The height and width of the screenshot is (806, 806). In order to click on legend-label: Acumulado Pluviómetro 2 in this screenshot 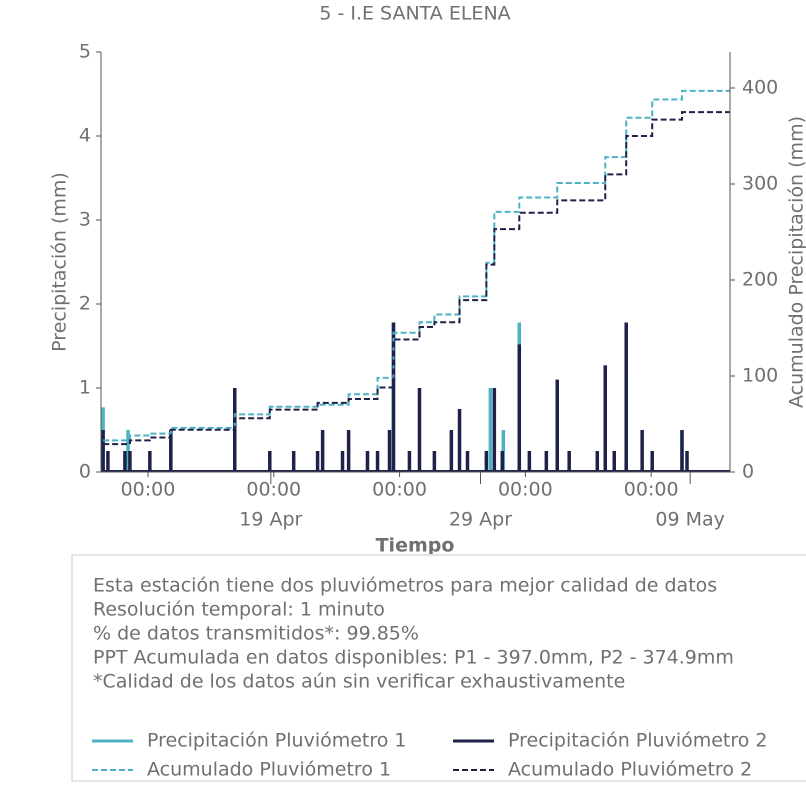, I will do `click(630, 770)`.